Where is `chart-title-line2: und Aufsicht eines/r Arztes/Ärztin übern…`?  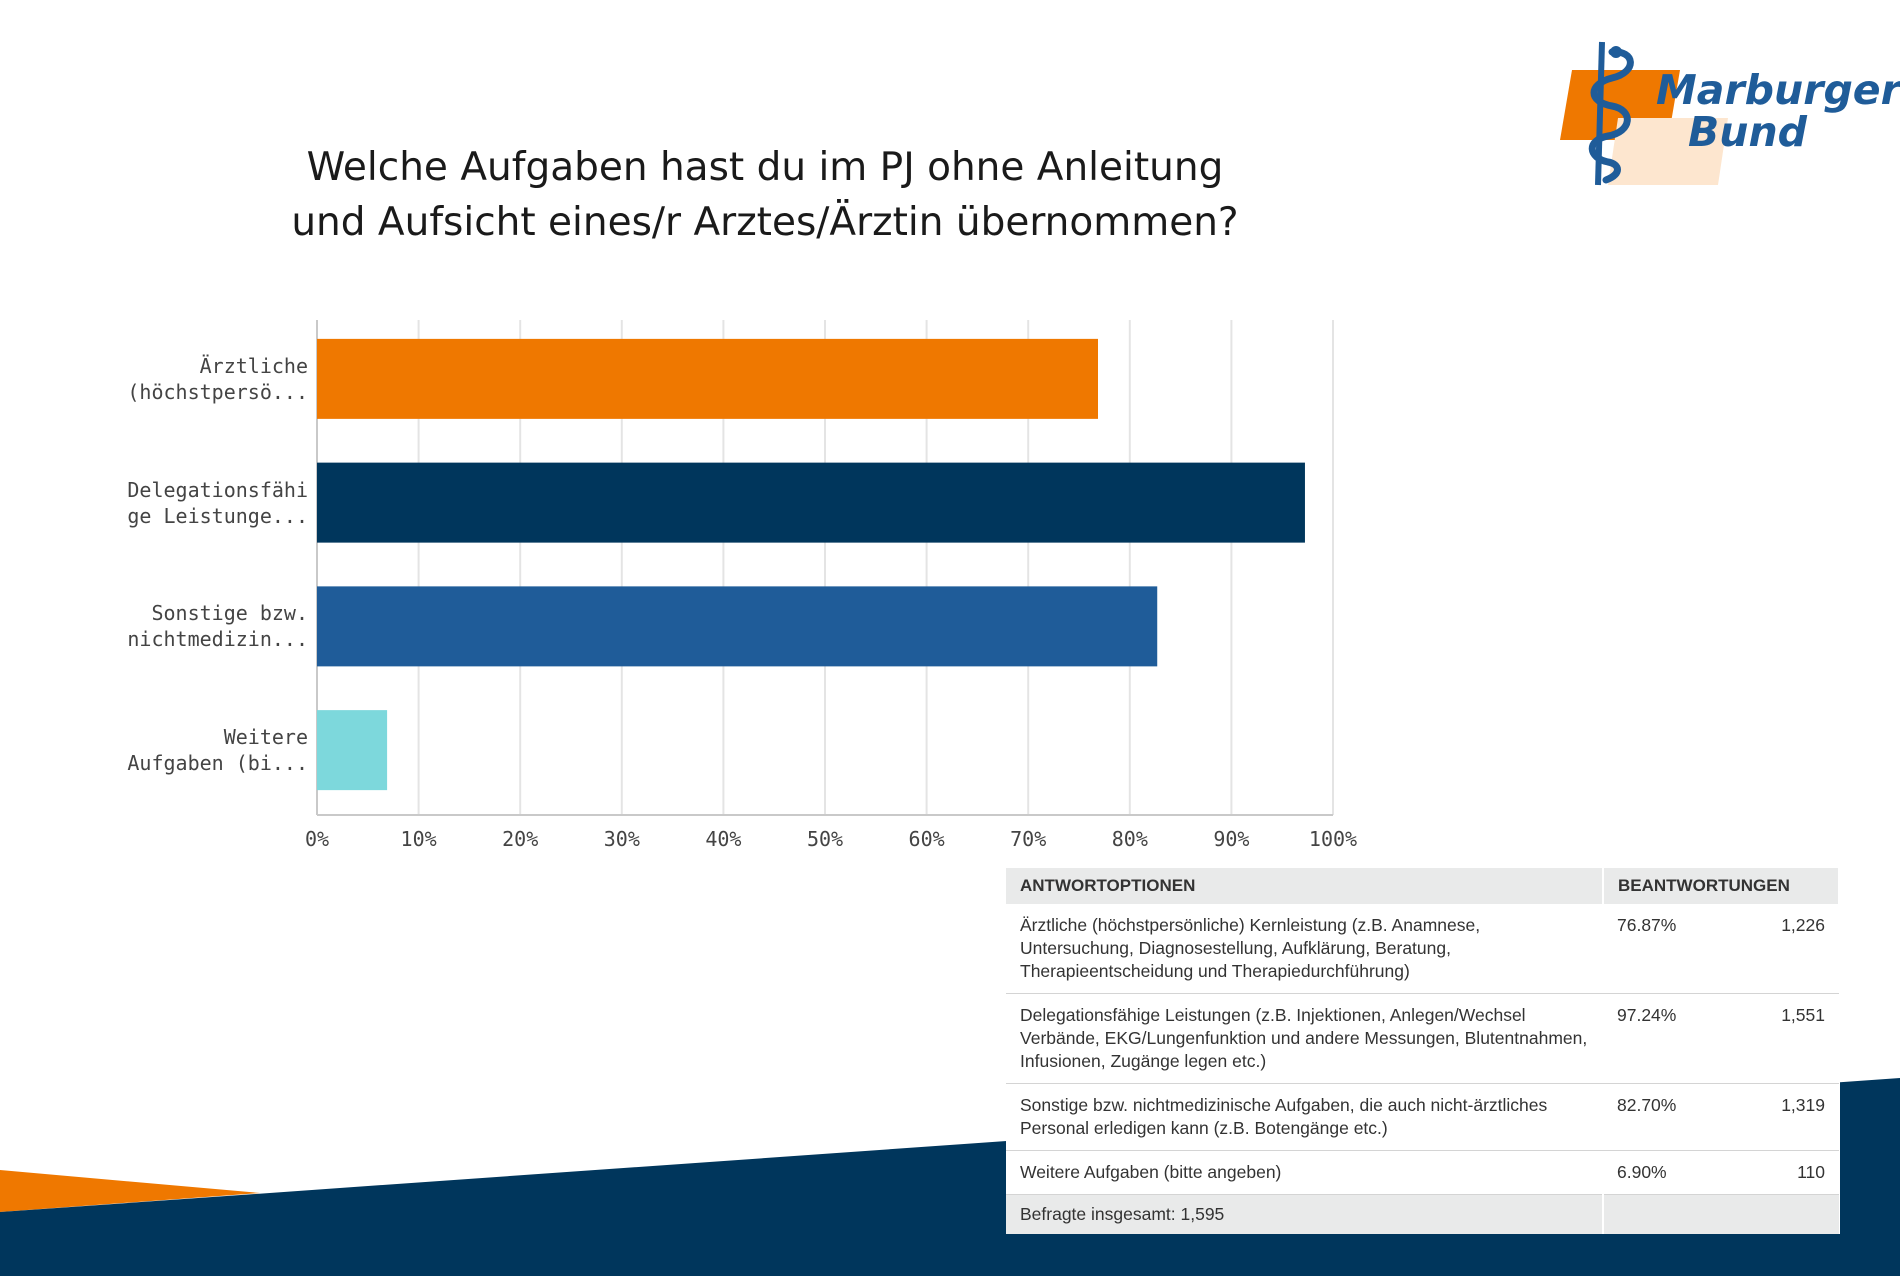 chart-title-line2: und Aufsicht eines/r Arztes/Ärztin übern… is located at coordinates (765, 222).